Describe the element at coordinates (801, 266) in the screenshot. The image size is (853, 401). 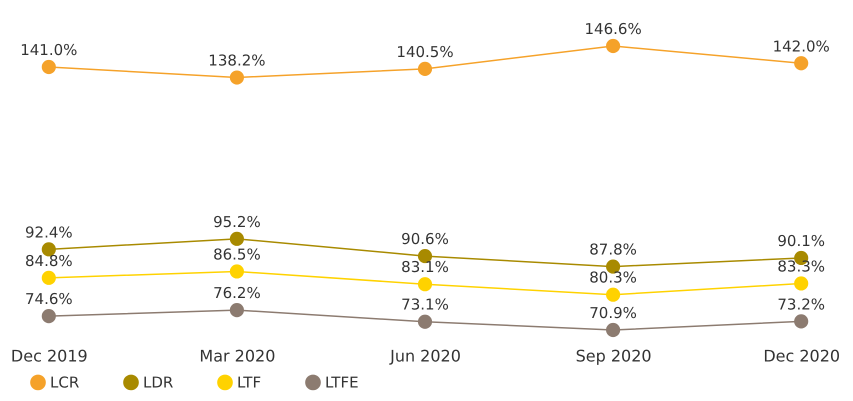
I see `data-label: 83.3%` at that location.